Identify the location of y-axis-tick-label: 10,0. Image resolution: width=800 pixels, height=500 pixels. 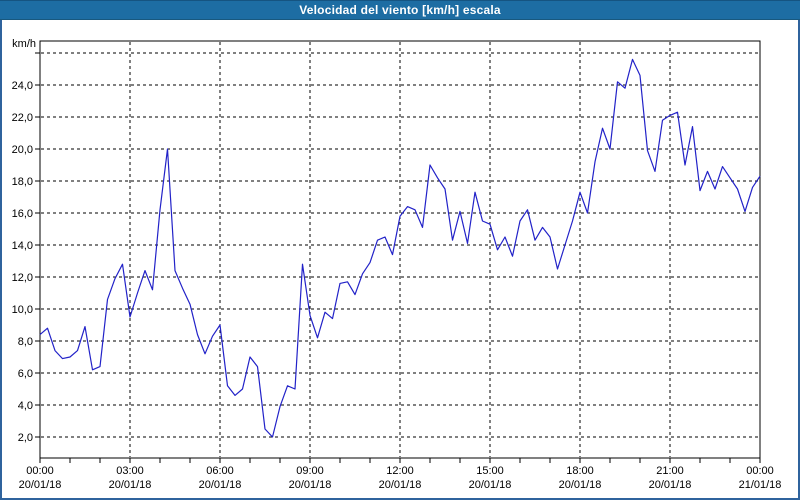
(22, 310).